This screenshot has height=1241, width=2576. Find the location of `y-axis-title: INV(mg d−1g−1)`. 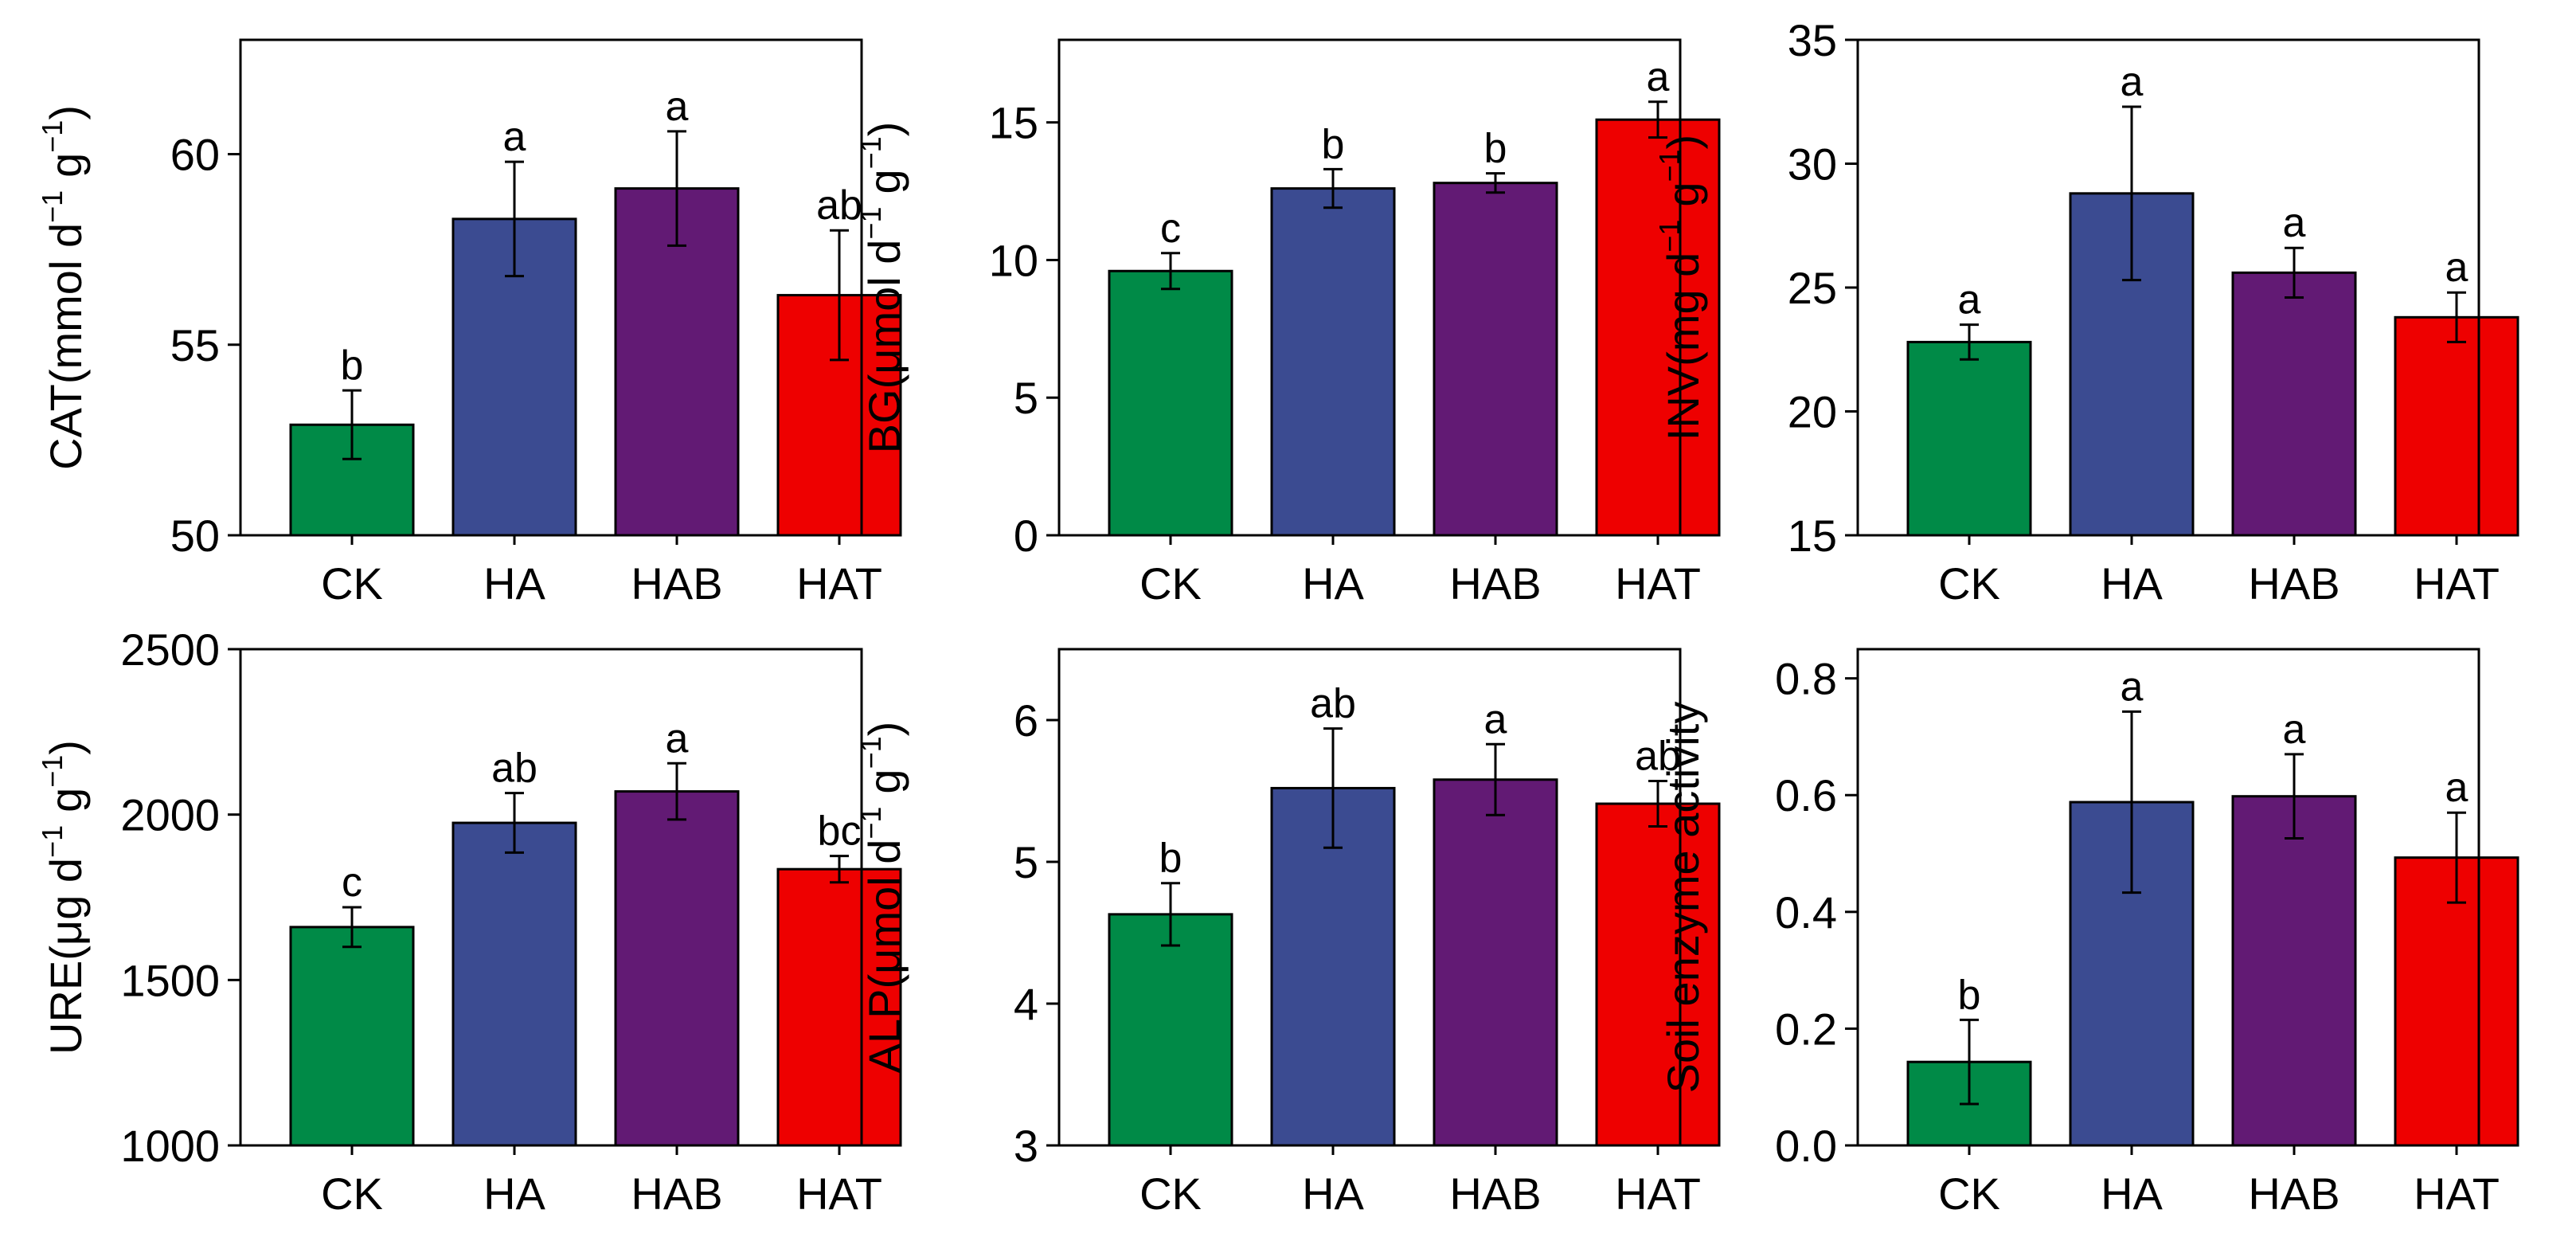

y-axis-title: INV(mg d−1g−1) is located at coordinates (1680, 287).